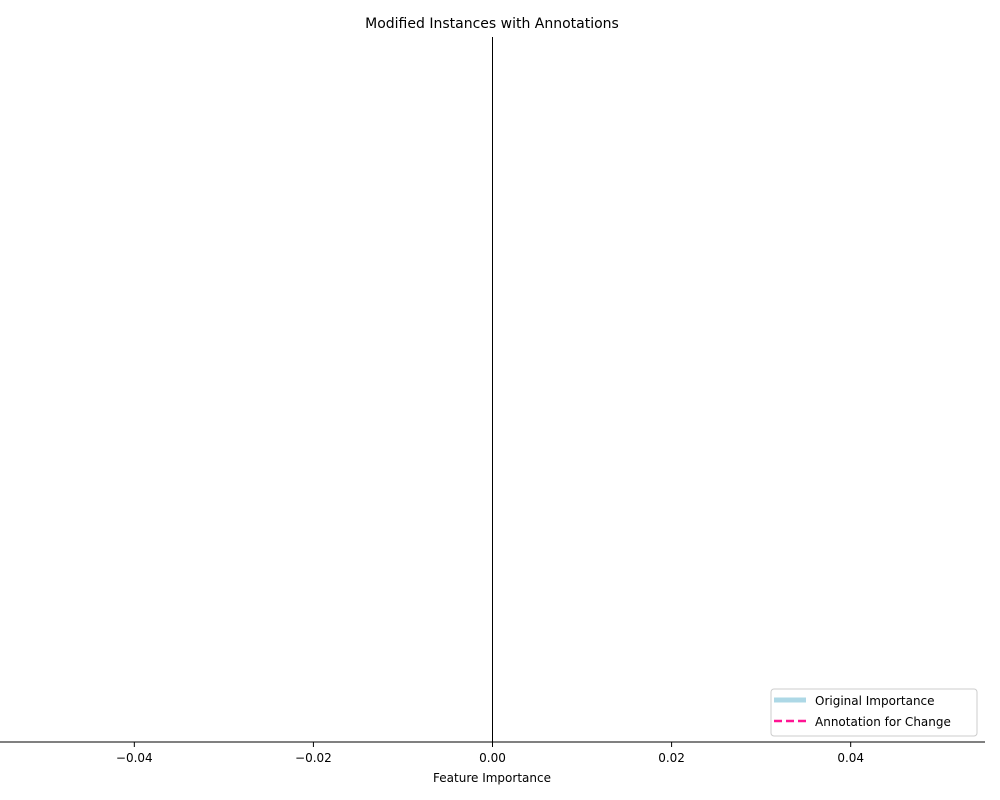 Image resolution: width=1000 pixels, height=800 pixels. What do you see at coordinates (850, 758) in the screenshot?
I see `x-tick-label: 0.04` at bounding box center [850, 758].